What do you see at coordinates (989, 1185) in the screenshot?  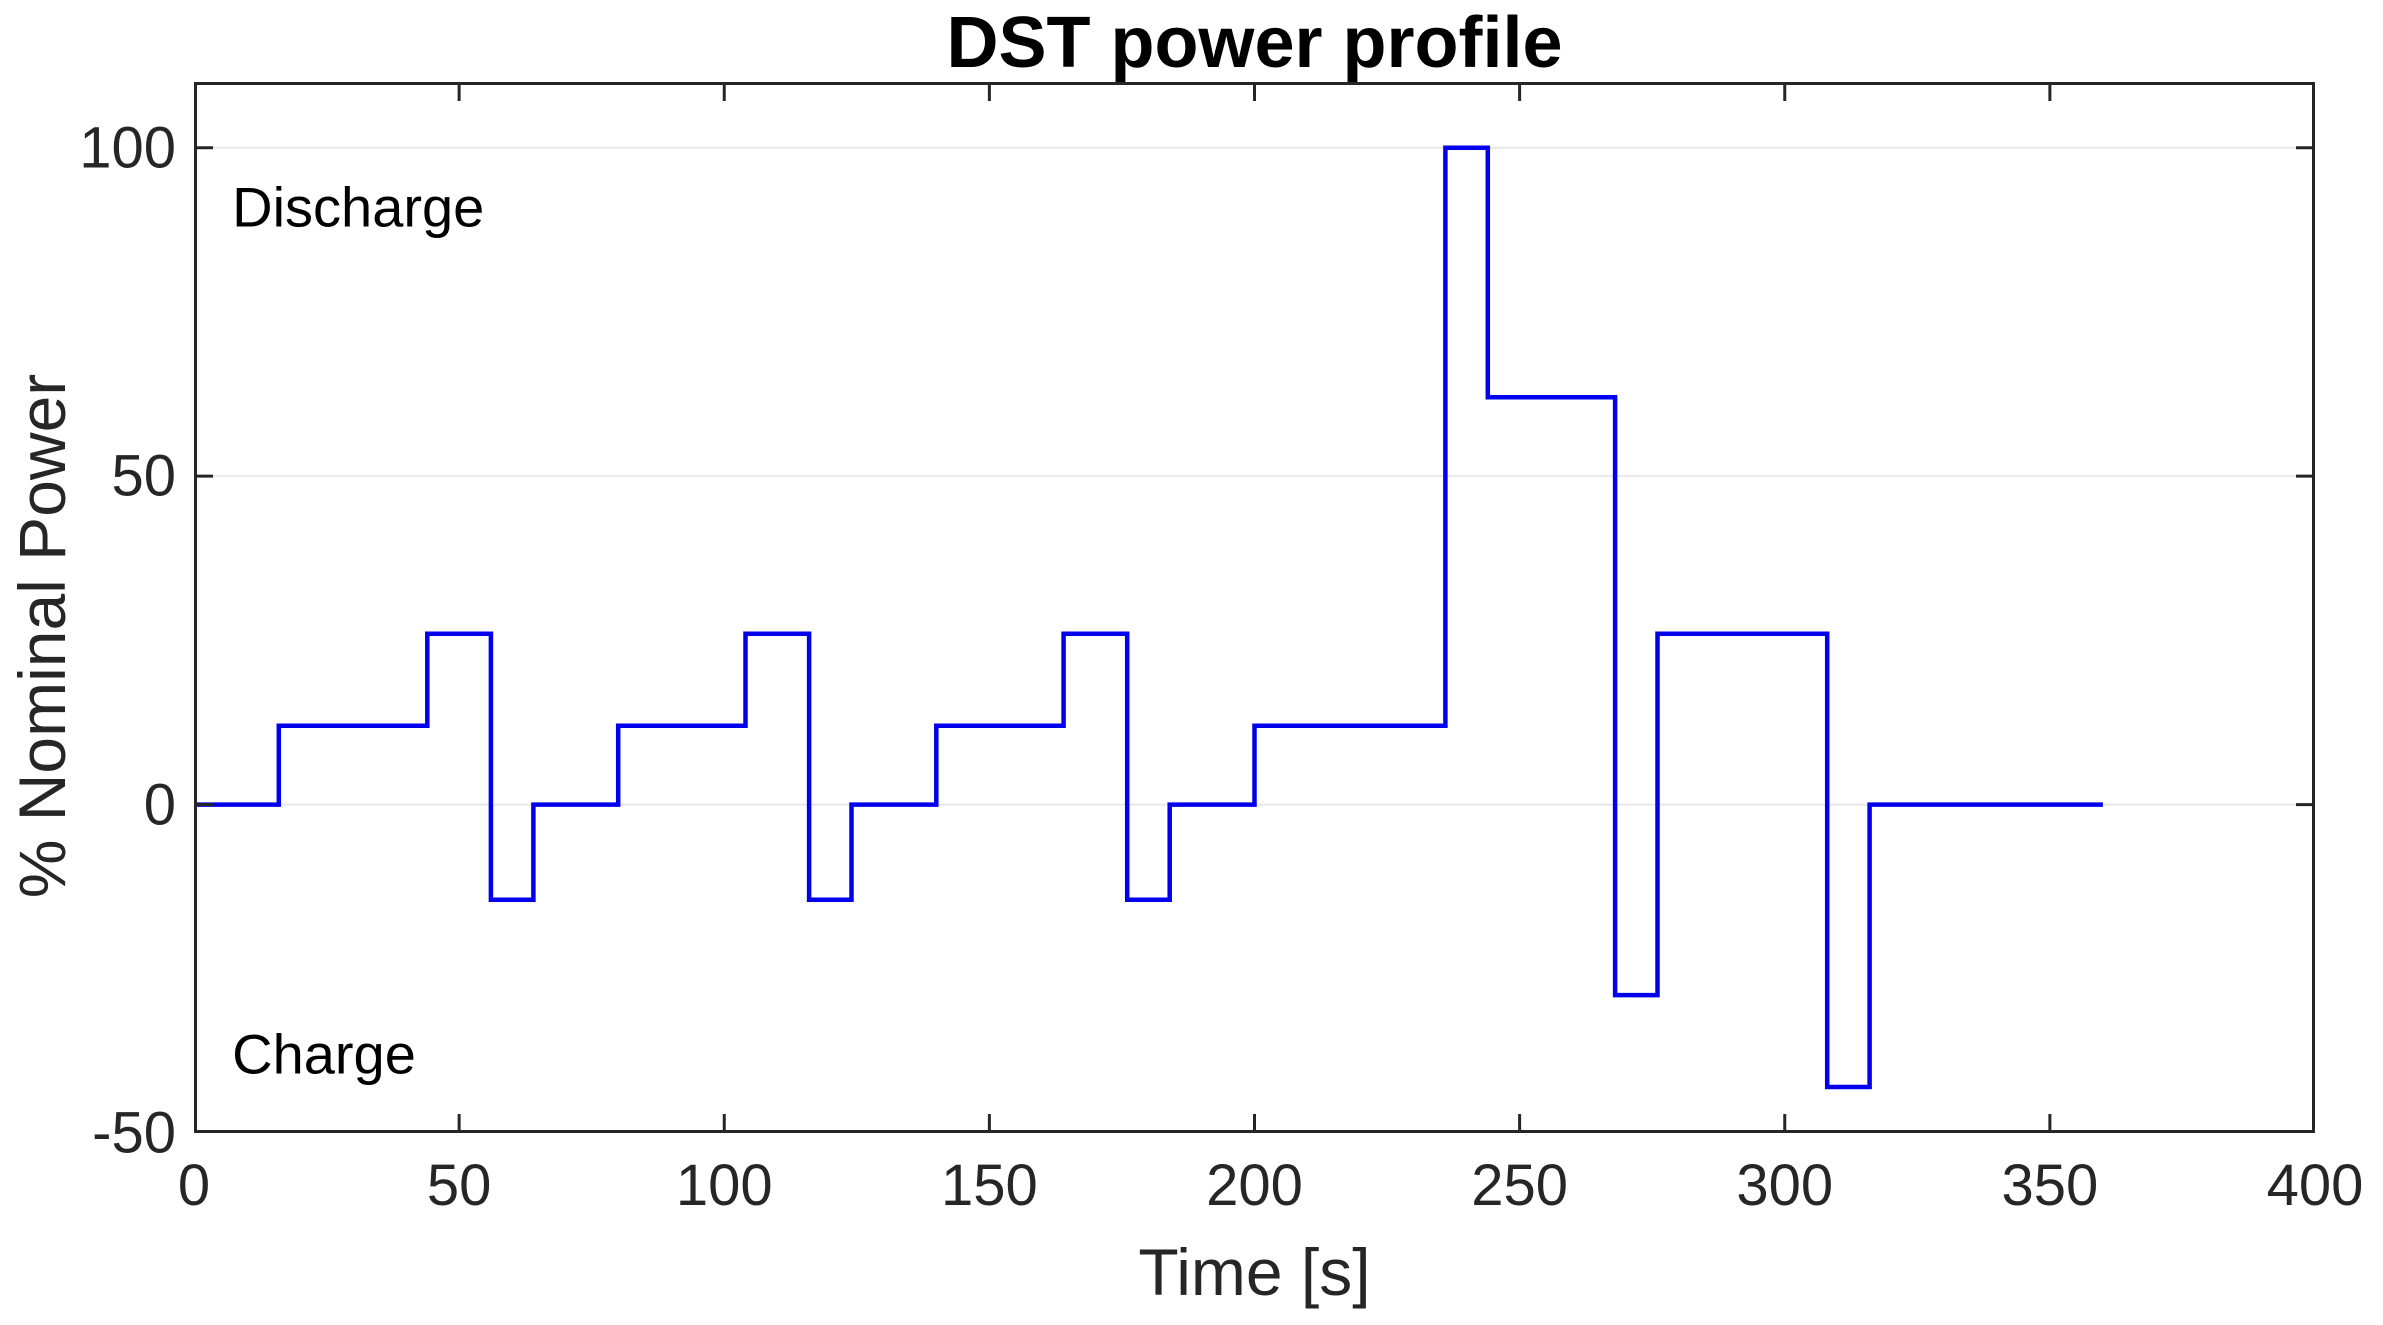 I see `x-tick-label-150: 150` at bounding box center [989, 1185].